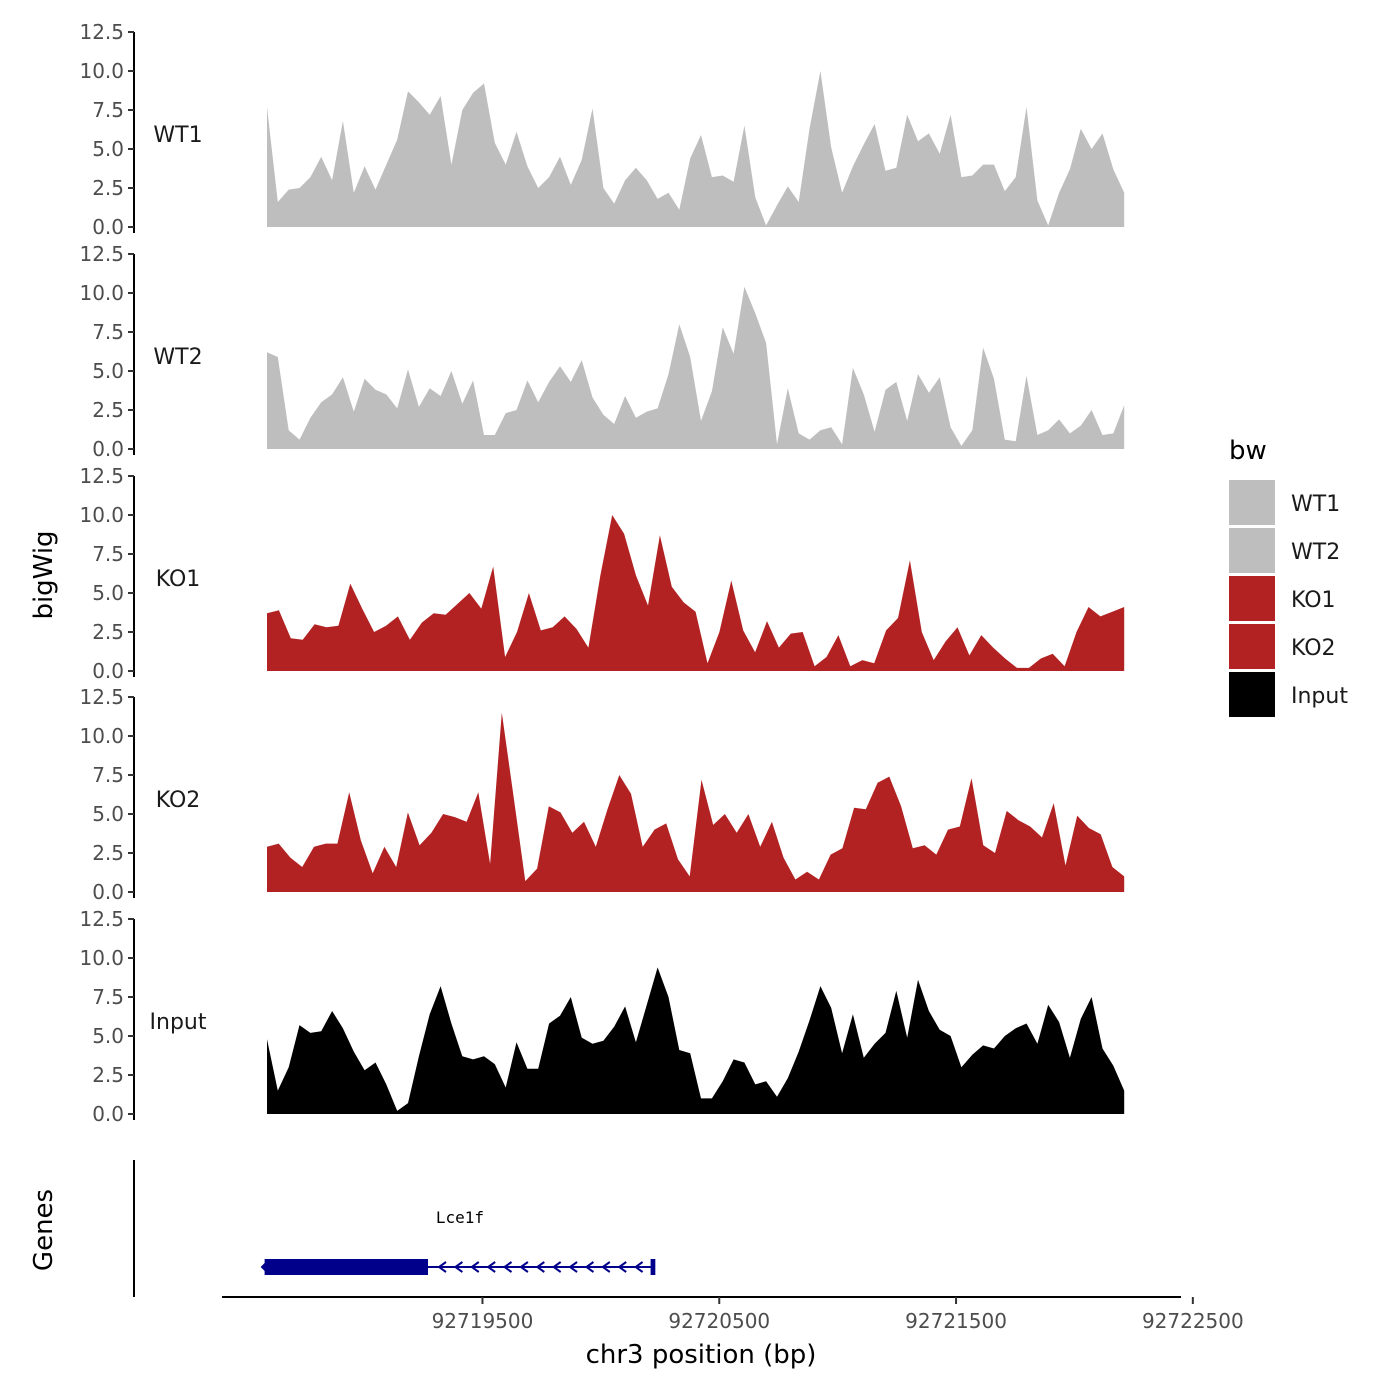 Image resolution: width=1400 pixels, height=1400 pixels. What do you see at coordinates (460, 1217) in the screenshot?
I see `gene-label: Lce1f` at bounding box center [460, 1217].